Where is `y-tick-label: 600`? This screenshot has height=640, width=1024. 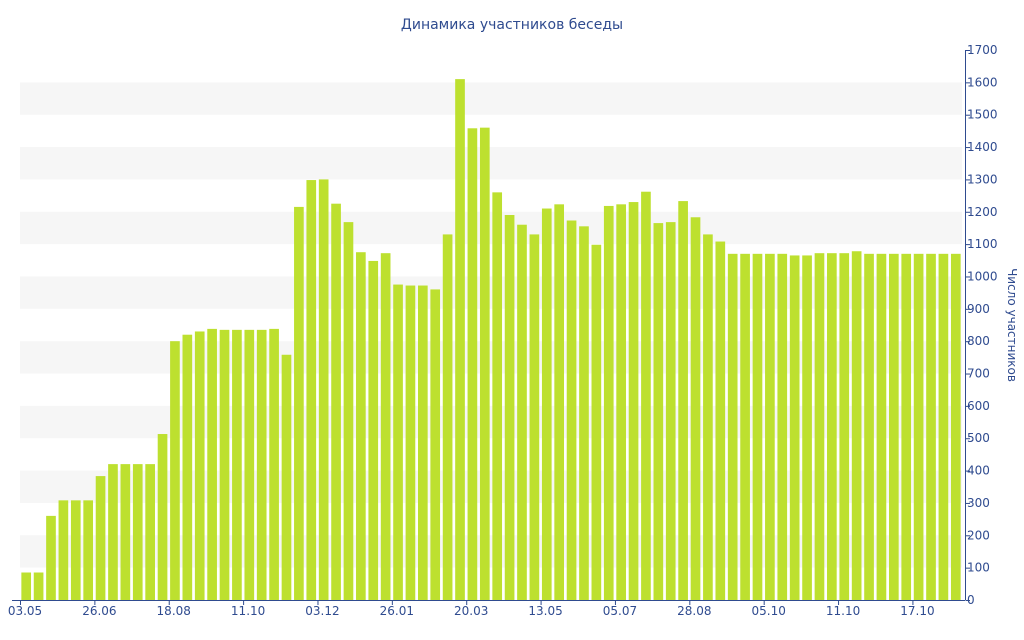 y-tick-label: 600 is located at coordinates (978, 406).